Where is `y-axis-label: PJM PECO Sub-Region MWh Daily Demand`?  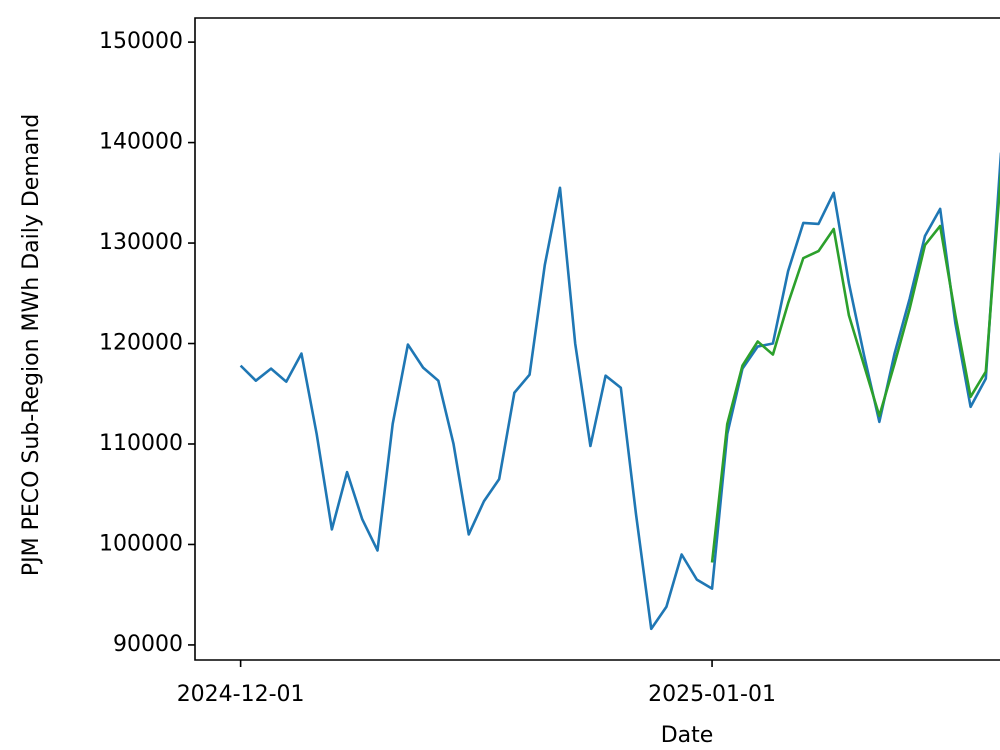
y-axis-label: PJM PECO Sub-Region MWh Daily Demand is located at coordinates (31, 345).